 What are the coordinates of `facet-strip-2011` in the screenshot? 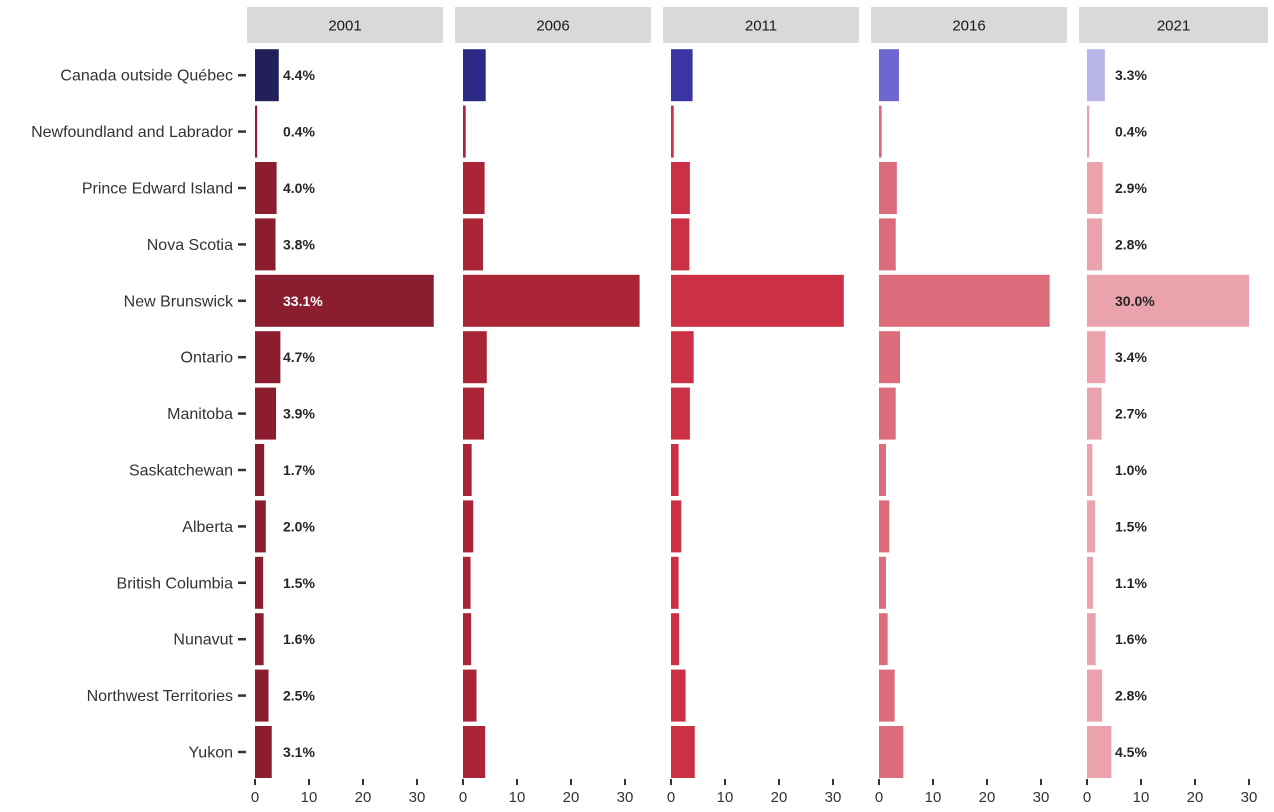 It's located at (761, 25).